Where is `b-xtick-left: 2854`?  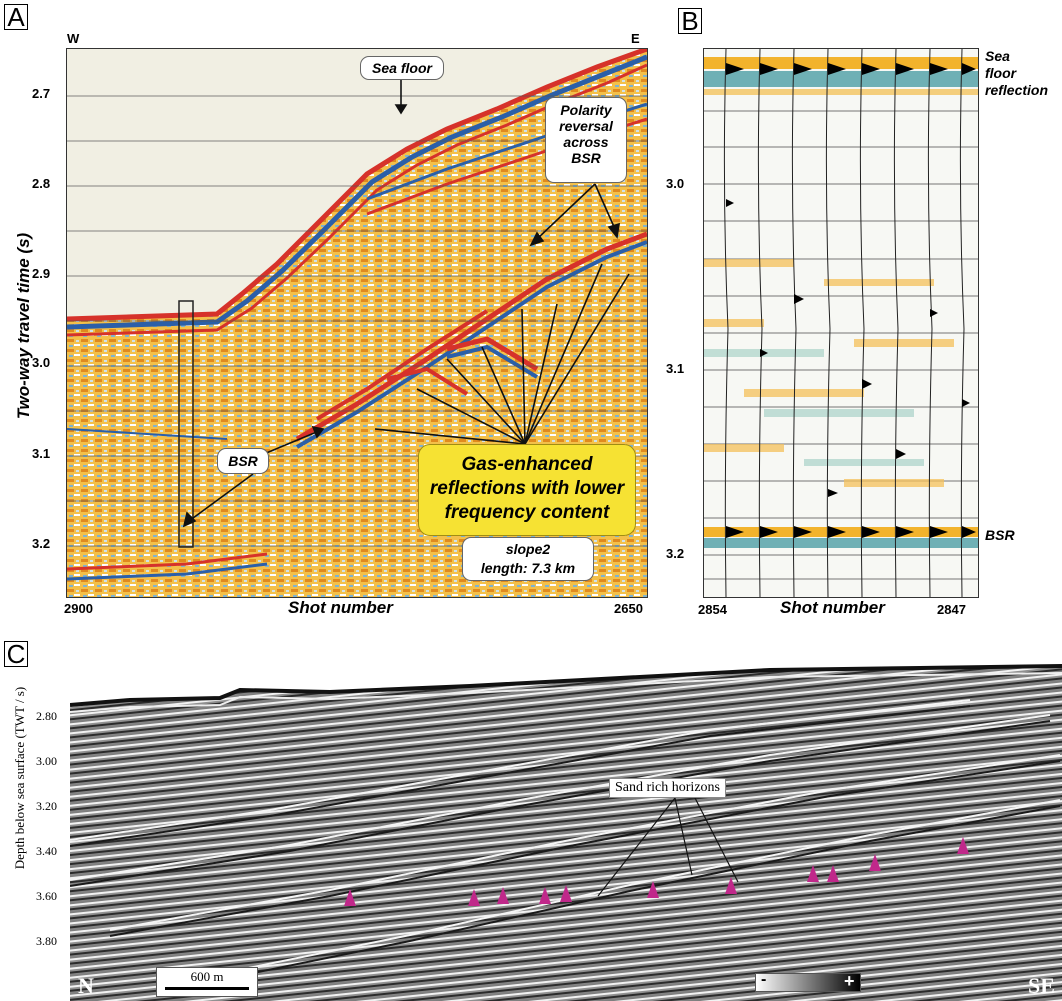
b-xtick-left: 2854 is located at coordinates (712, 609).